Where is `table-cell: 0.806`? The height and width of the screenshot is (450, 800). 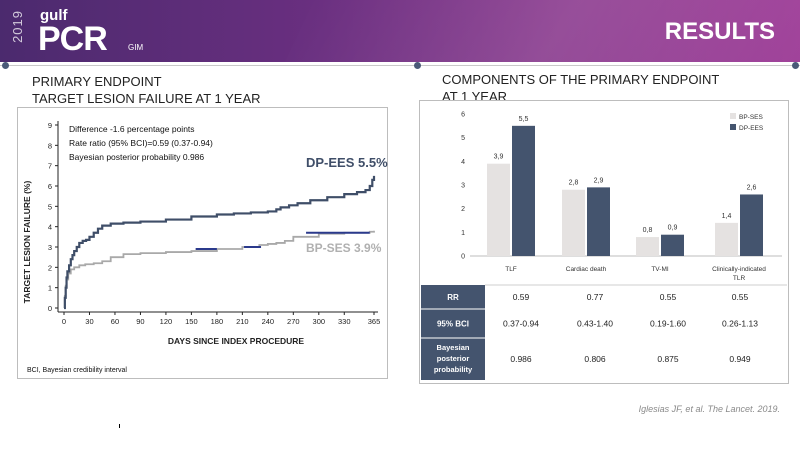
table-cell: 0.806 is located at coordinates (595, 359).